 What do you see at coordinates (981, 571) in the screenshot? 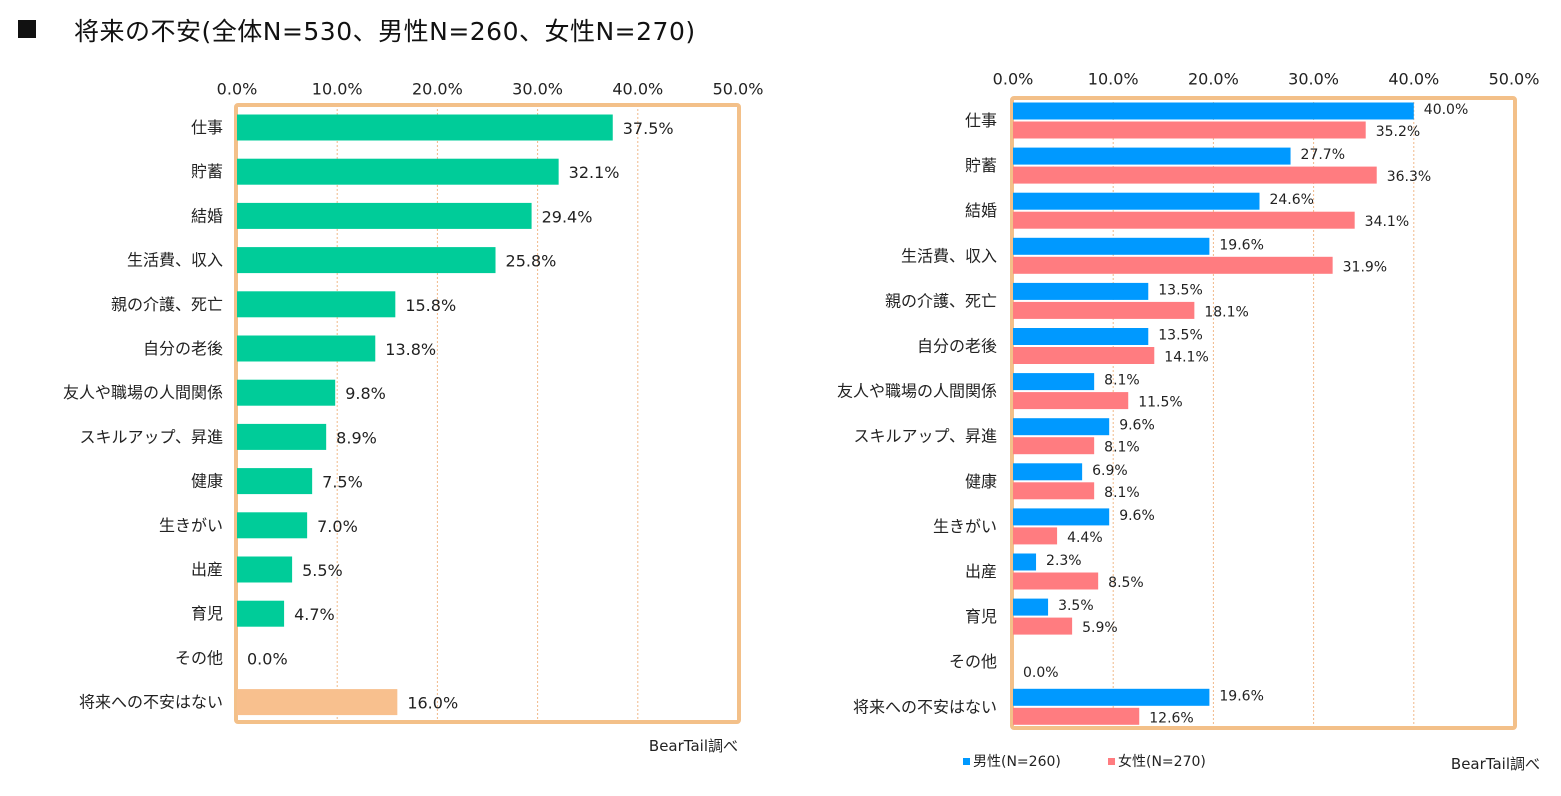
I see `right-category-label: 出産` at bounding box center [981, 571].